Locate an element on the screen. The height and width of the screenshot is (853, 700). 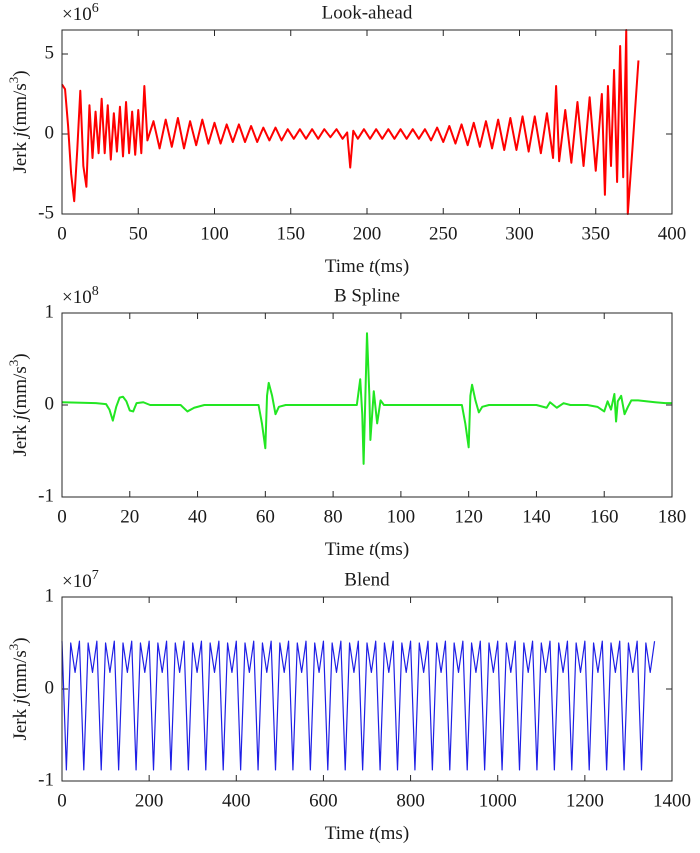
x-tick-label: 1400 is located at coordinates (672, 800).